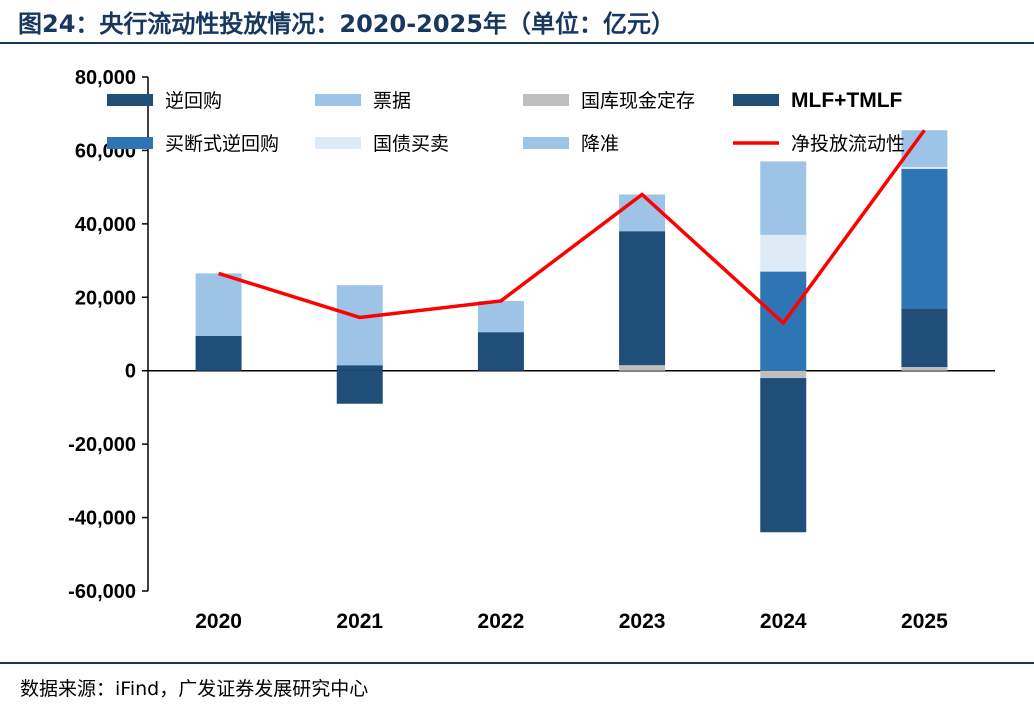  I want to click on y-tick-label: 40,000, so click(105, 225).